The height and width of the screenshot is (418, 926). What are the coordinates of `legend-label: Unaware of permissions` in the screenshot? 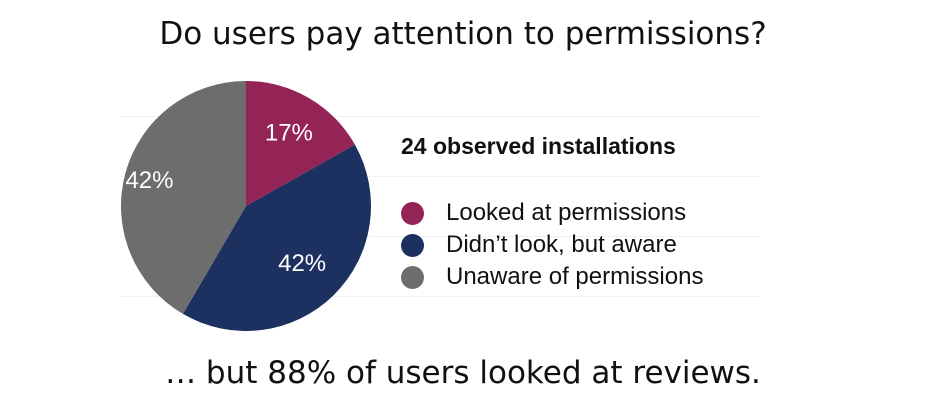 It's located at (575, 276).